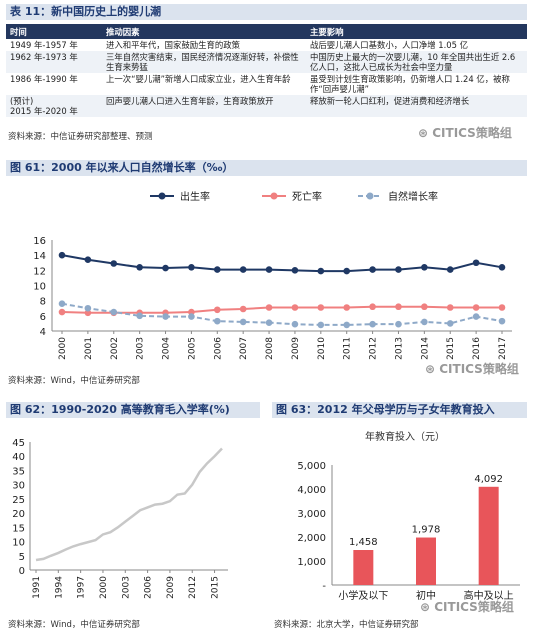 This screenshot has width=533, height=632. What do you see at coordinates (43, 332) in the screenshot?
I see `y-tick-label: 4` at bounding box center [43, 332].